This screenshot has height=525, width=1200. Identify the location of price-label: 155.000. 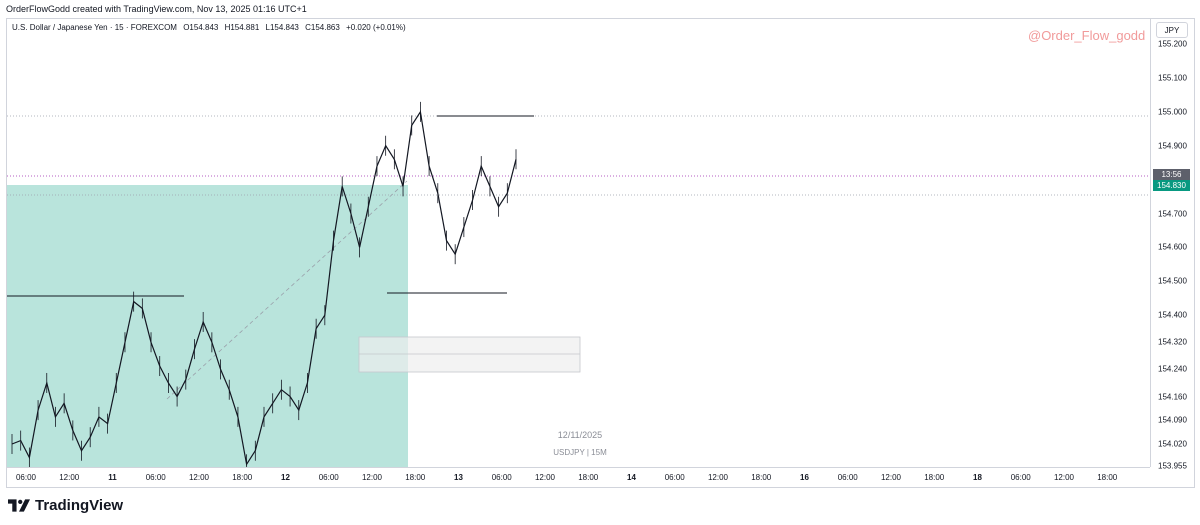
(1172, 112).